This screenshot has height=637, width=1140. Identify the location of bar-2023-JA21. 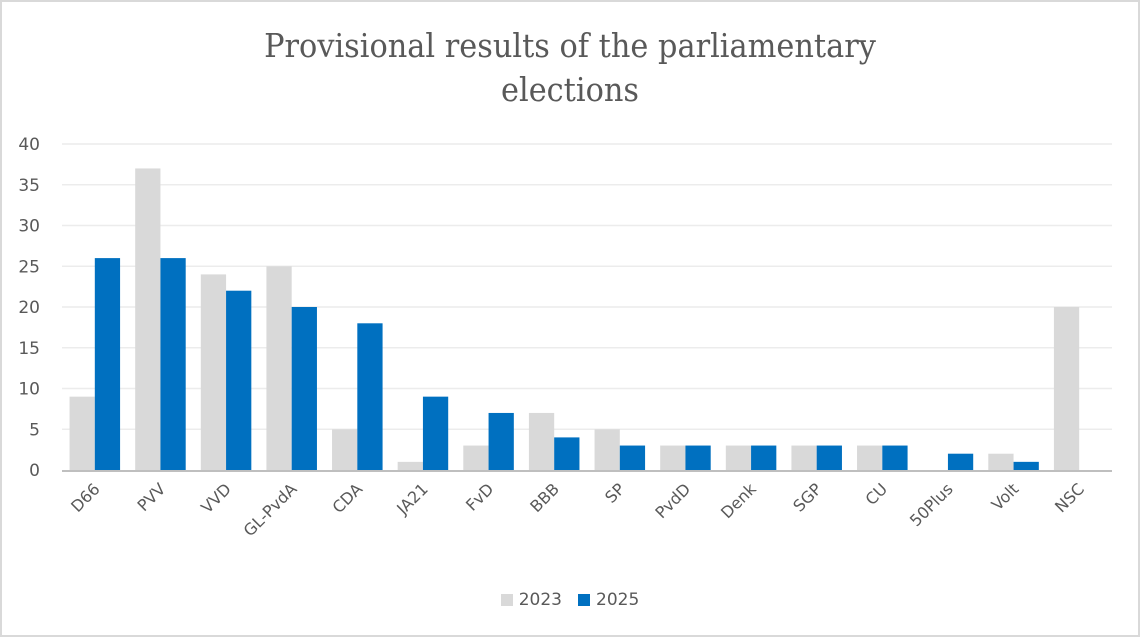
(410, 465).